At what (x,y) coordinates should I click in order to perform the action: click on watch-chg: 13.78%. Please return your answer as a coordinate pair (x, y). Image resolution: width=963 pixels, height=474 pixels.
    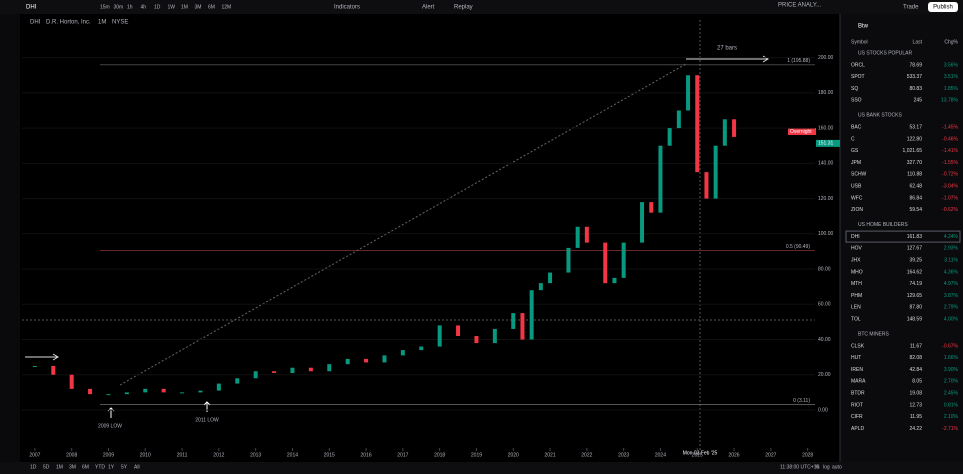
    Looking at the image, I should click on (950, 101).